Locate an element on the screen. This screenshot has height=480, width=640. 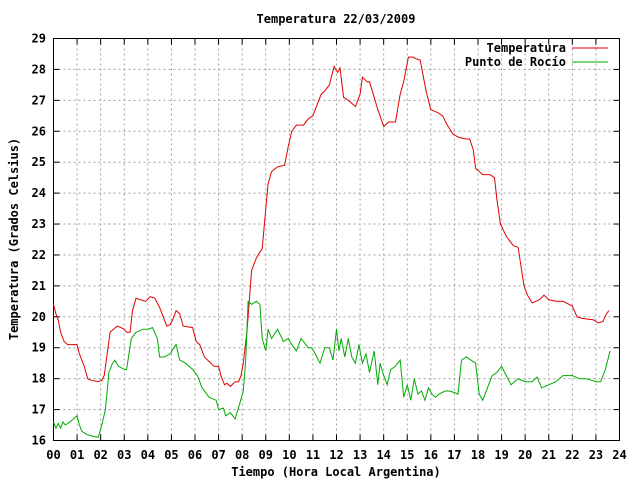
x-tick-label: 03 is located at coordinates (124, 455).